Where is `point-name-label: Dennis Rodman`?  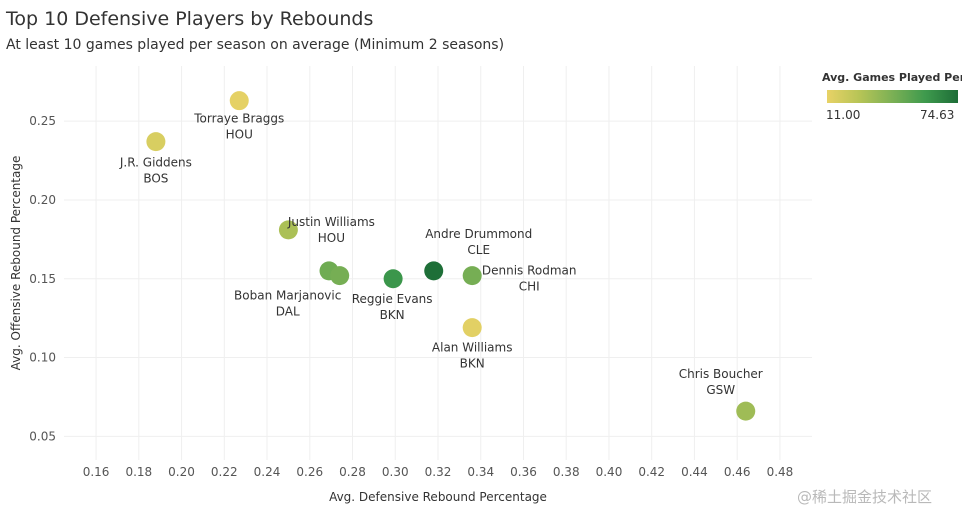
point-name-label: Dennis Rodman is located at coordinates (529, 271).